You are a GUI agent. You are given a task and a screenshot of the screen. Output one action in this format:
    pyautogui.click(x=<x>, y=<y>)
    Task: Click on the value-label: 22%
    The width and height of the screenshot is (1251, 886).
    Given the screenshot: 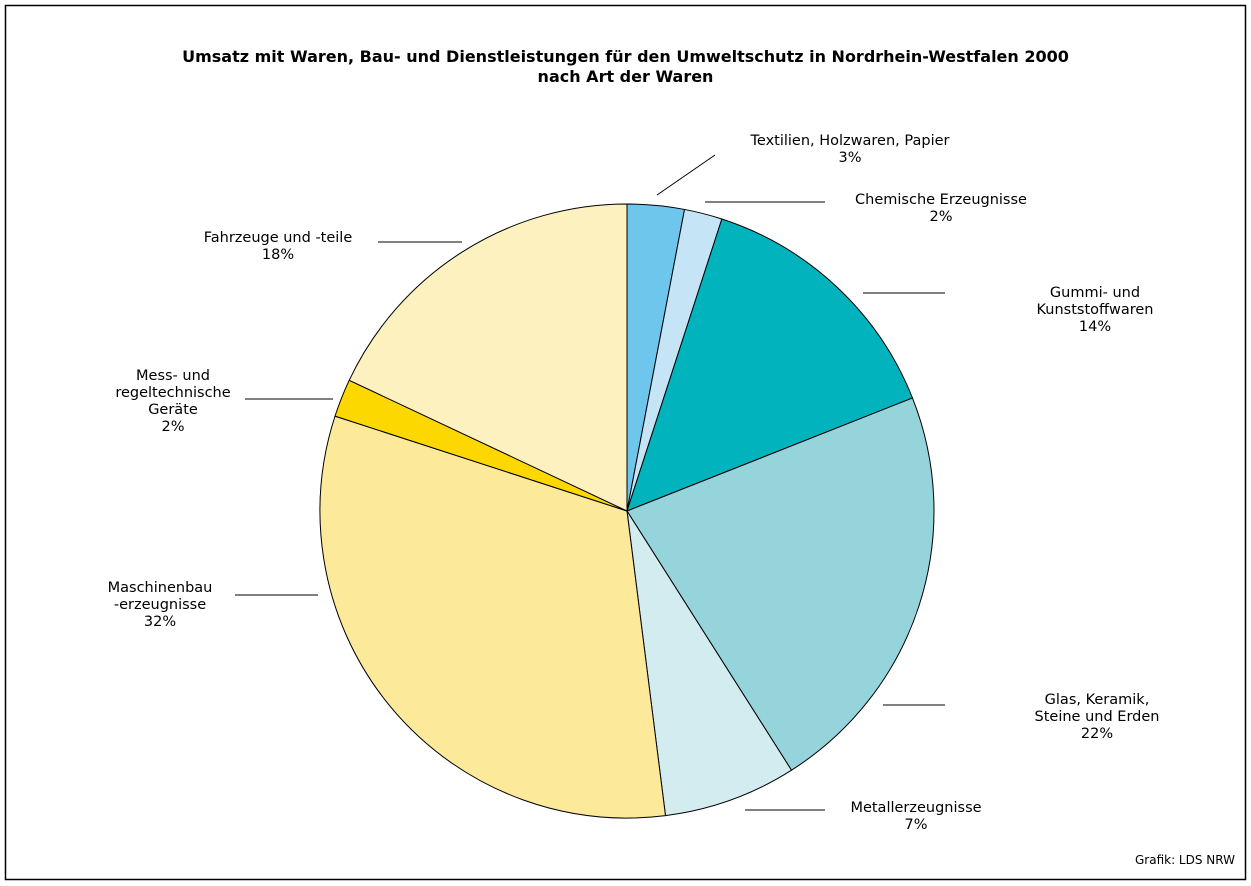 What is the action you would take?
    pyautogui.click(x=1097, y=734)
    